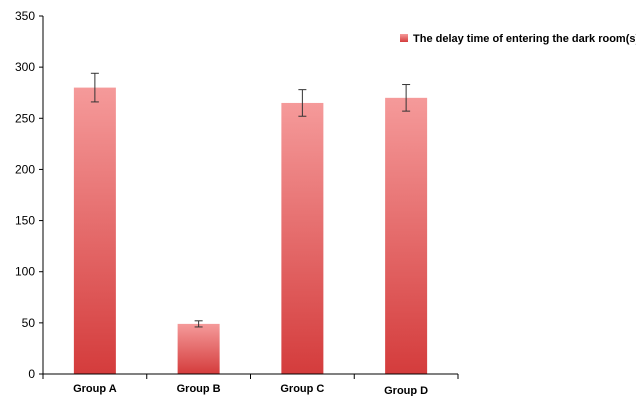 The height and width of the screenshot is (396, 636). What do you see at coordinates (25, 221) in the screenshot?
I see `y-tick-label: 150` at bounding box center [25, 221].